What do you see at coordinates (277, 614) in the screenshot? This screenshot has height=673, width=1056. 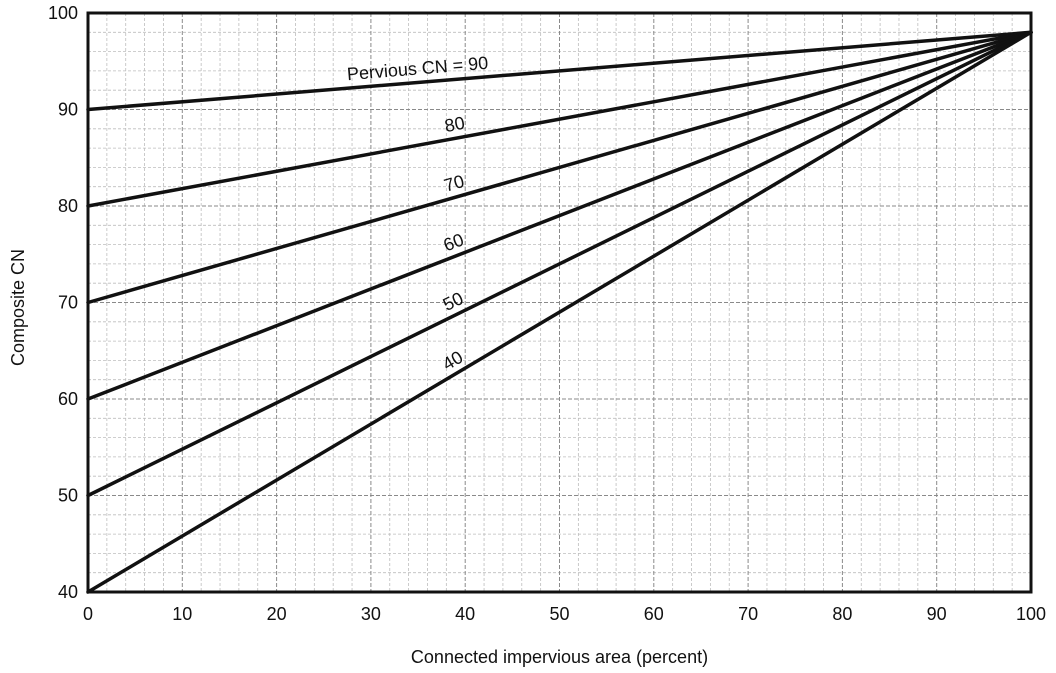 I see `x-tick-label: 20` at bounding box center [277, 614].